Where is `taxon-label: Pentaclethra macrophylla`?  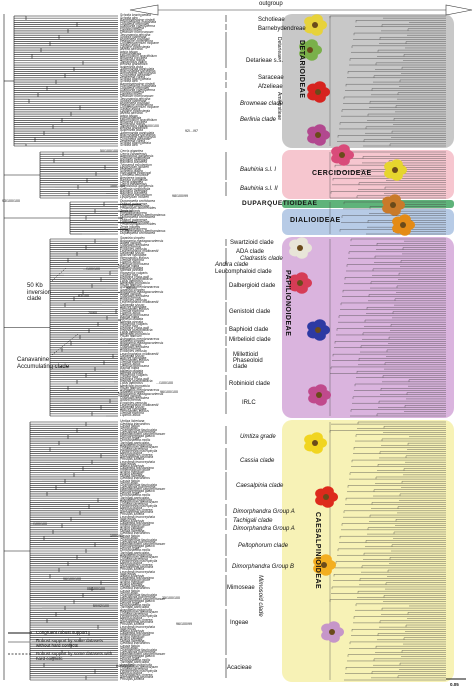 taxon-label: Pentaclethra macrophylla is located at coordinates (139, 505).